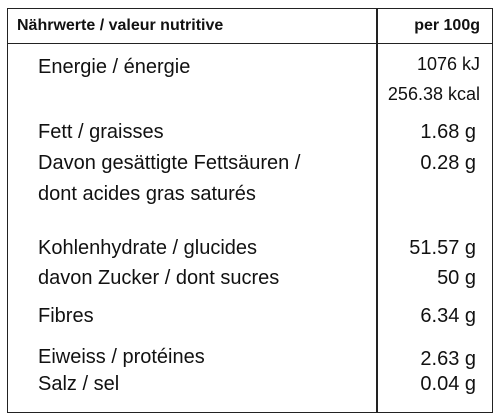  Describe the element at coordinates (121, 357) in the screenshot. I see `protein-label: Eiweiss / protéines` at that location.